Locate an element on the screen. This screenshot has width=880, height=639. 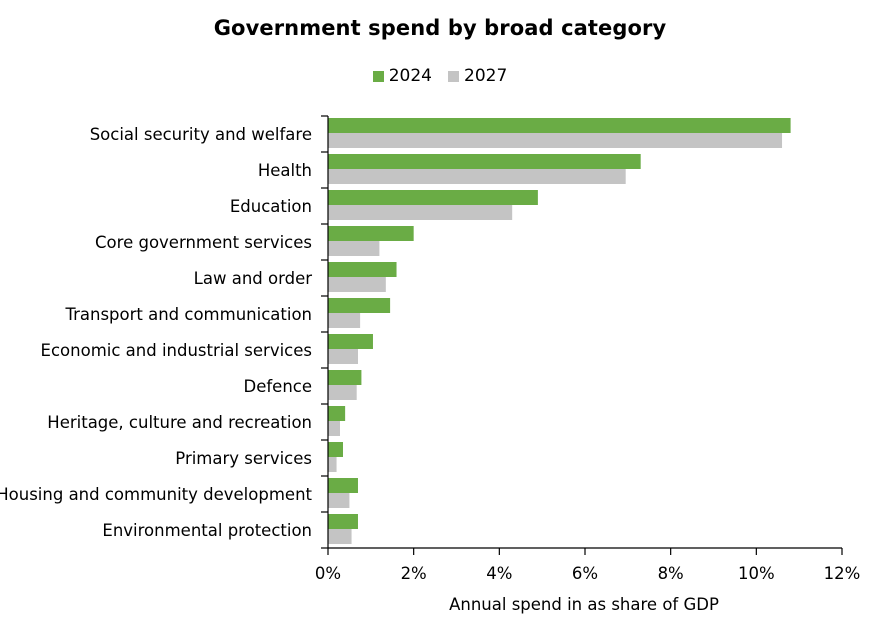
category-label: Housing and community development is located at coordinates (156, 494).